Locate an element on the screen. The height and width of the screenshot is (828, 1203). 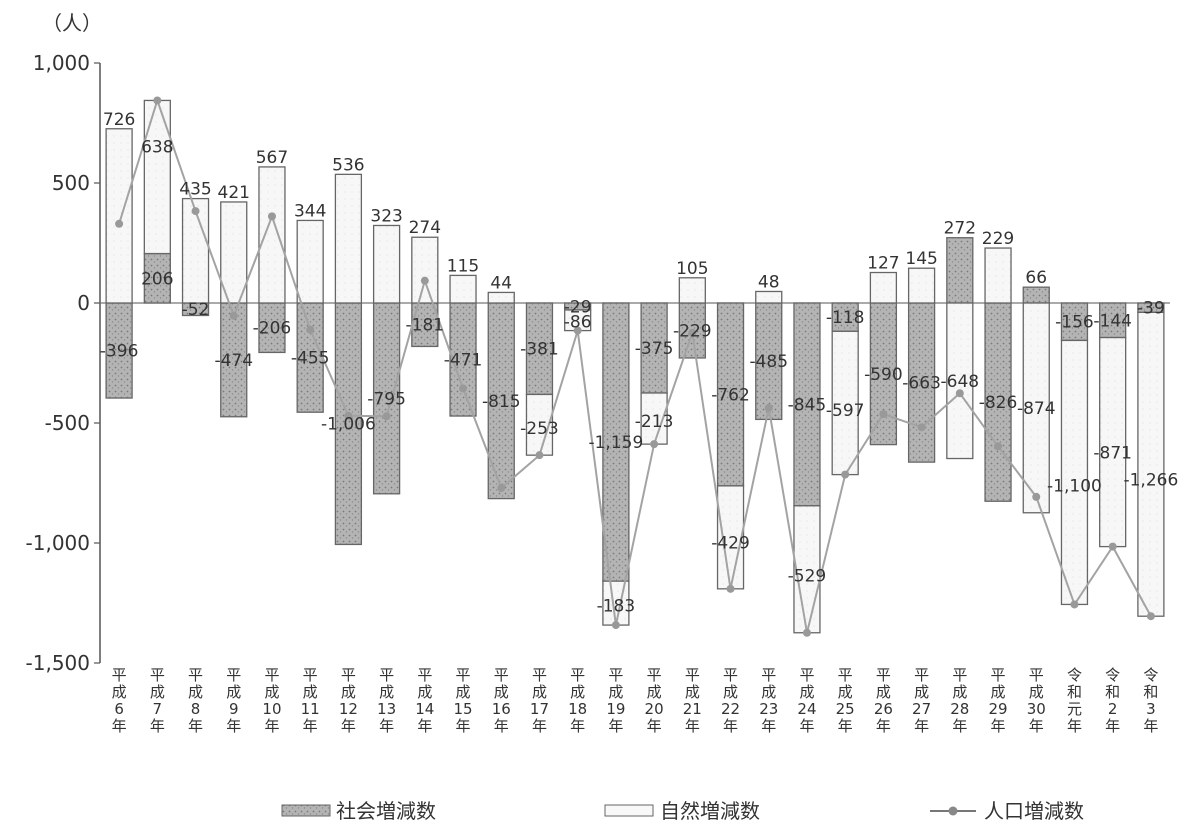
label-social: -29 is located at coordinates (578, 307).